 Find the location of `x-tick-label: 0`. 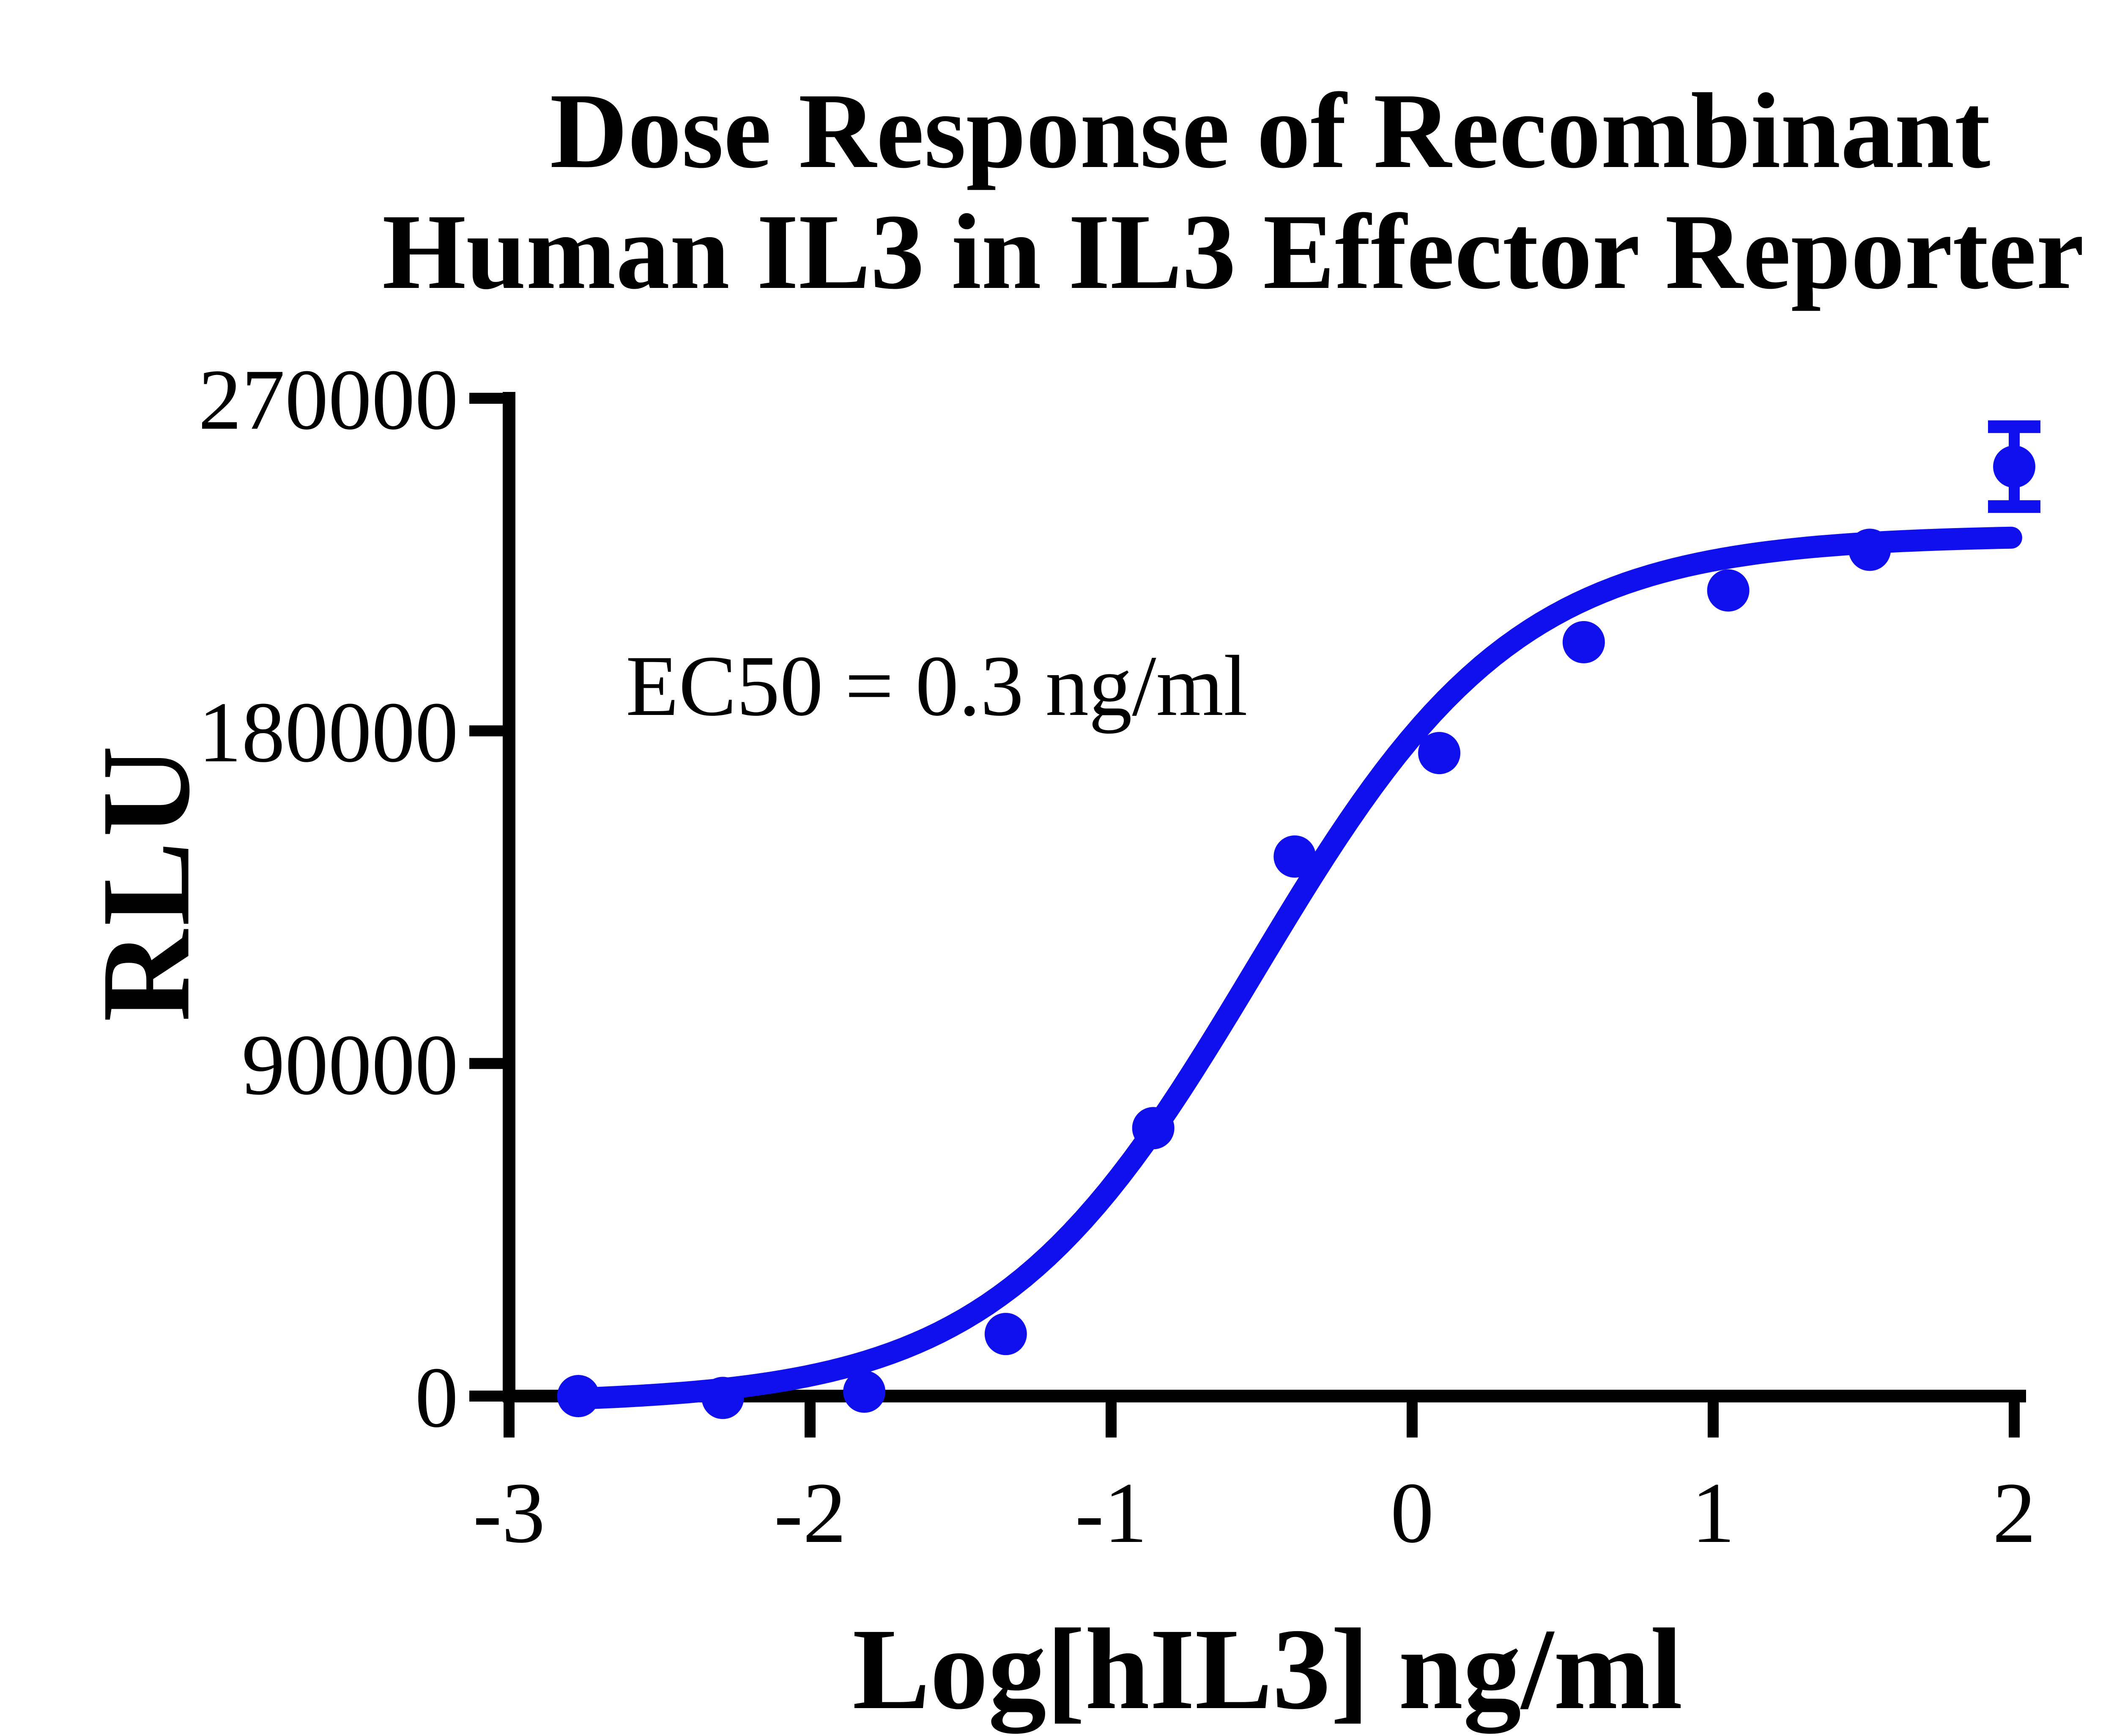

x-tick-label: 0 is located at coordinates (1412, 1513).